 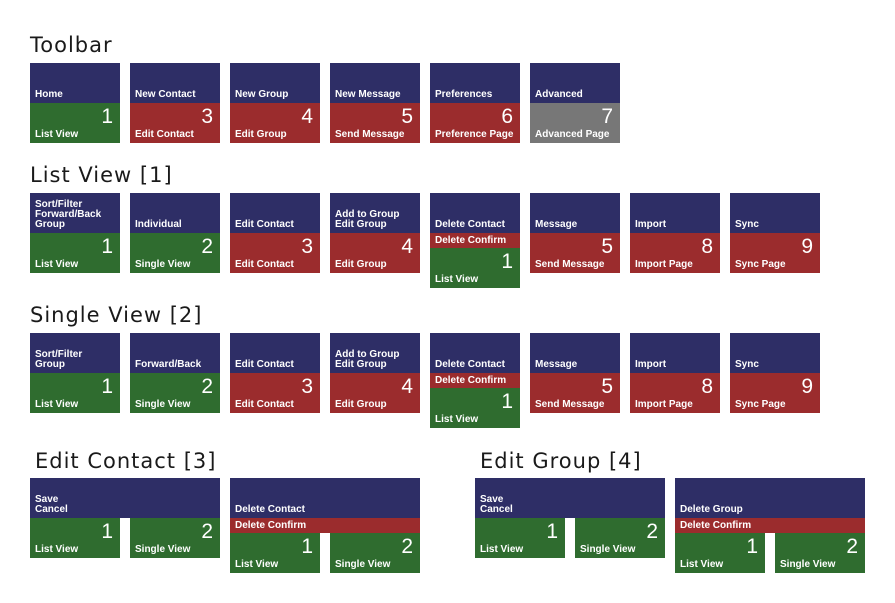 I want to click on list_view-tile: Import 8 Import Page, so click(x=675, y=233).